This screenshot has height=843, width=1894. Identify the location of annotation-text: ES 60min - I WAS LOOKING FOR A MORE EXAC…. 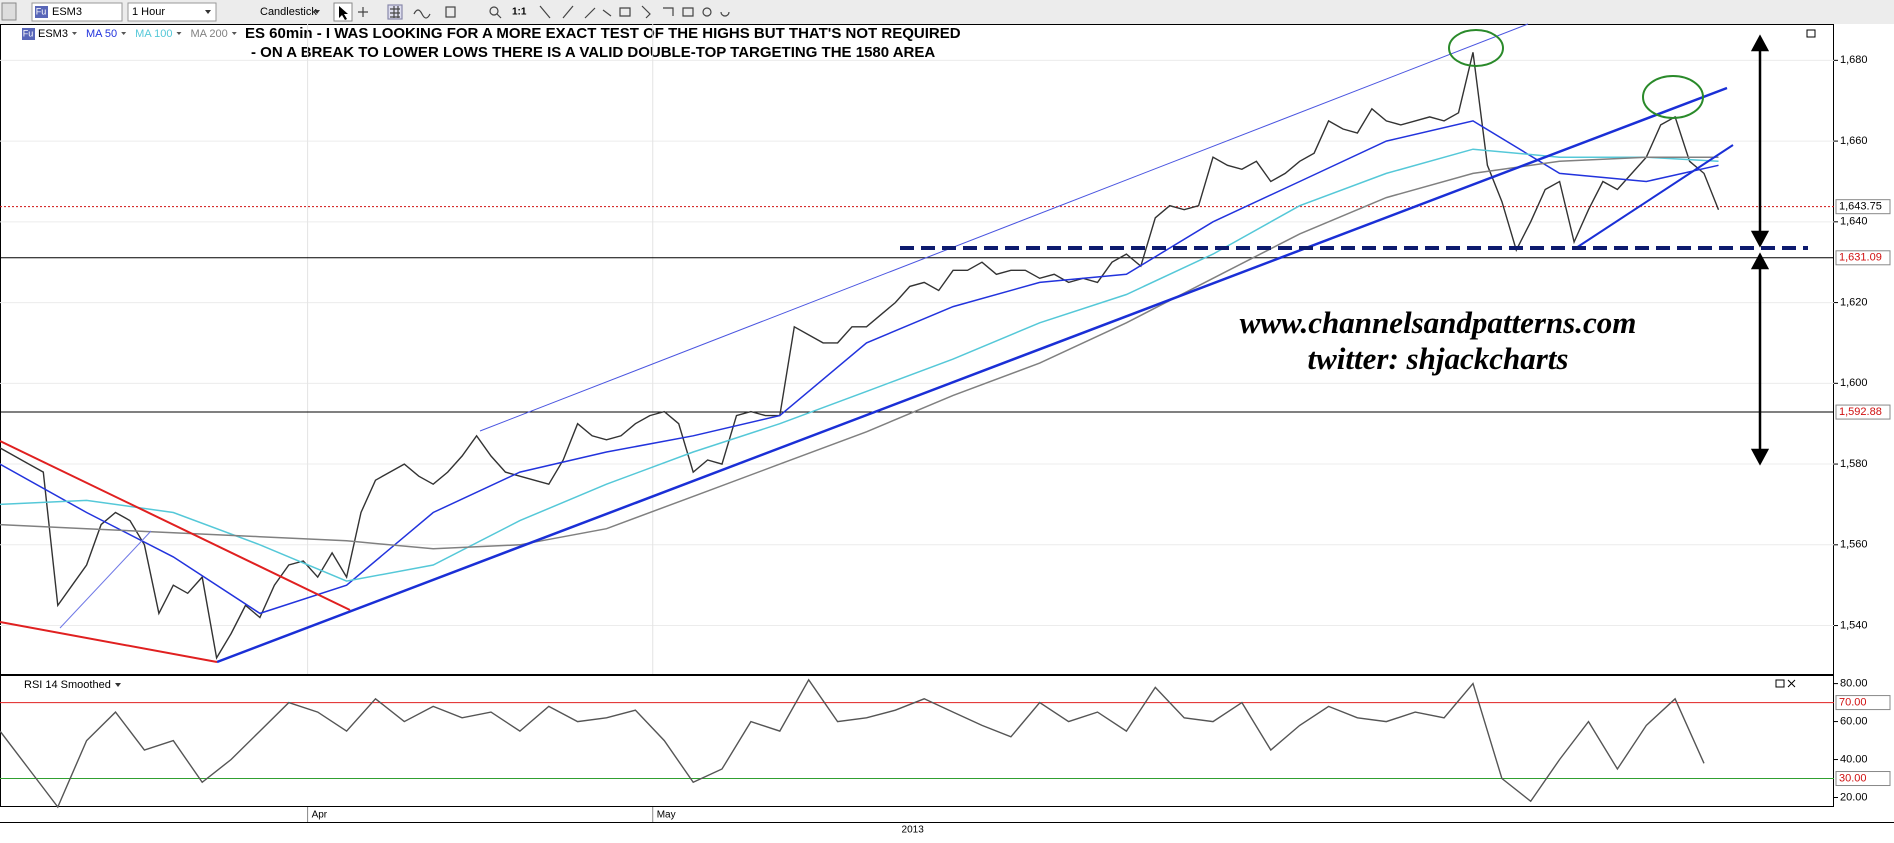
(603, 33).